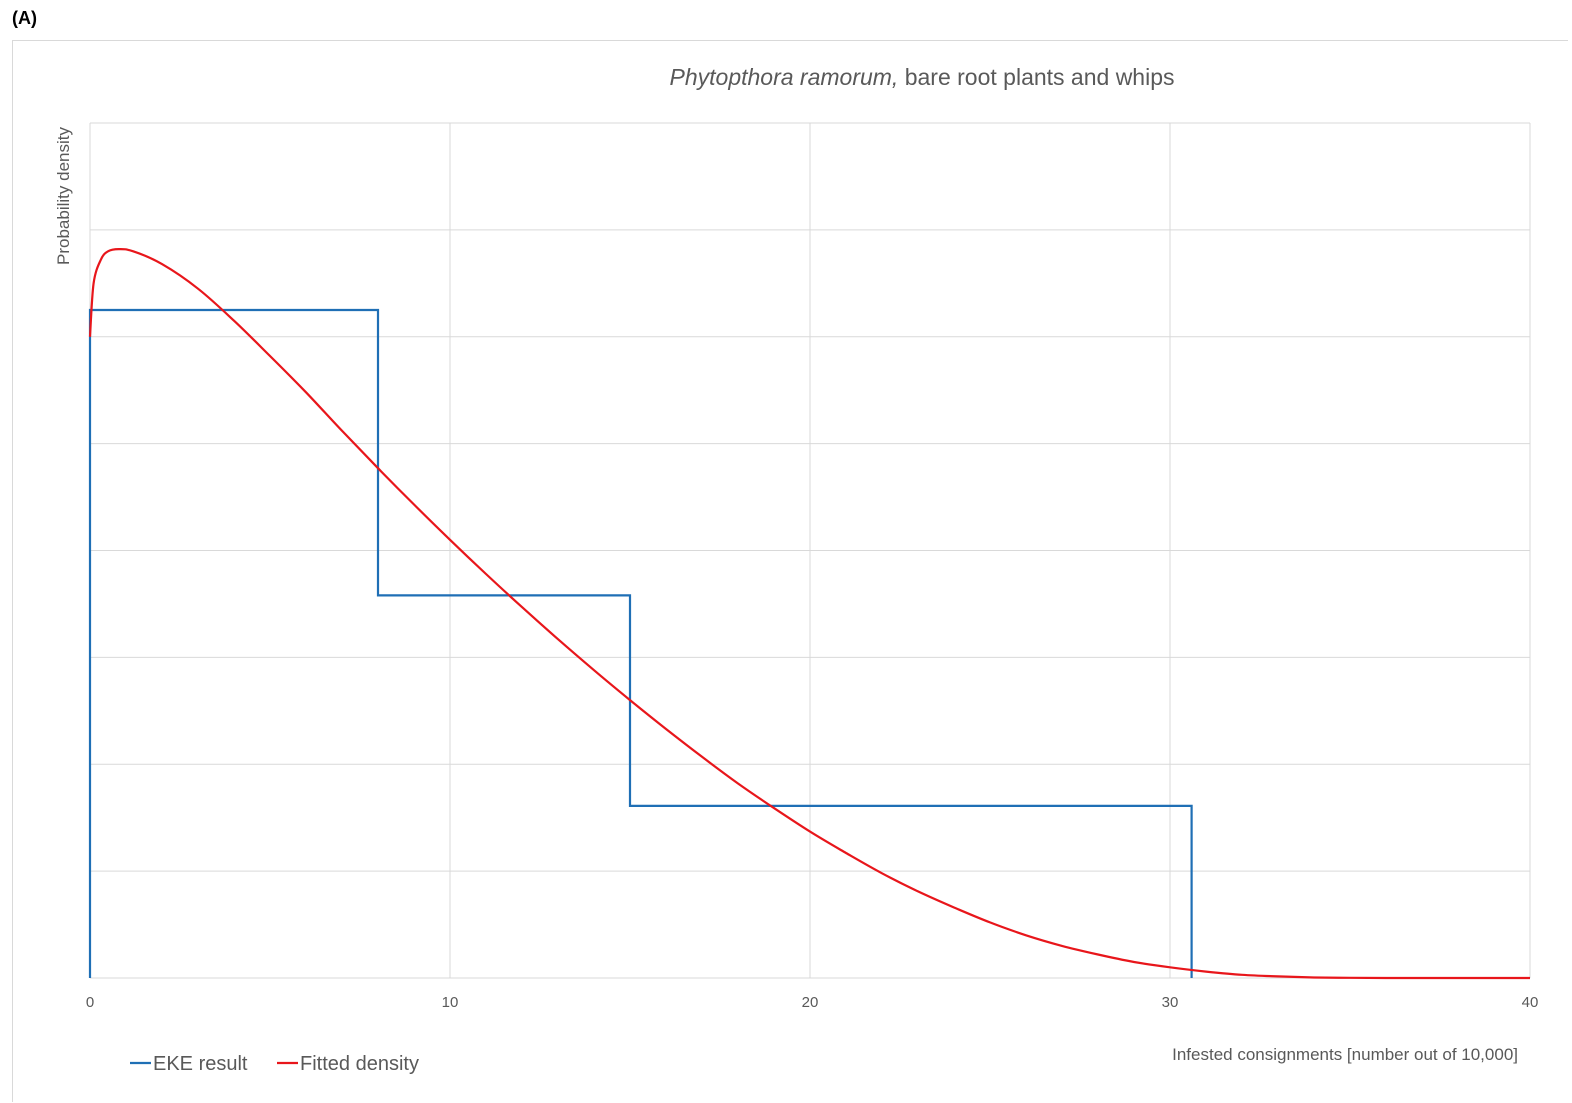 The width and height of the screenshot is (1572, 1103). I want to click on x-tick-label-2: 20, so click(810, 1002).